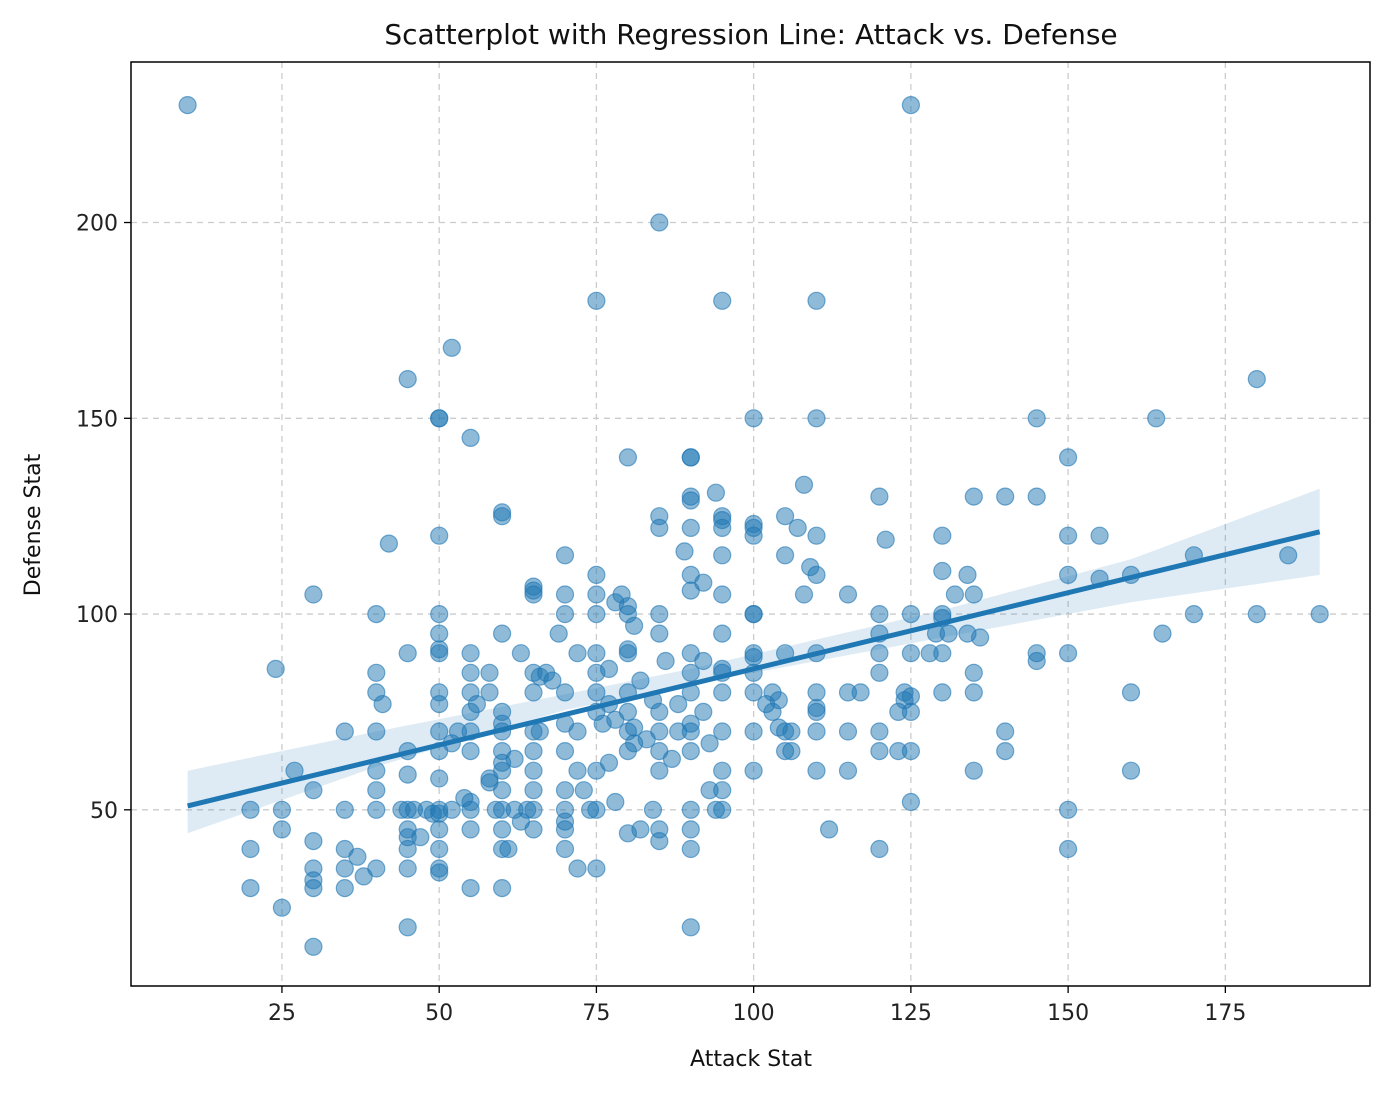  Describe the element at coordinates (1225, 1013) in the screenshot. I see `x-tick-label-6: 175` at that location.